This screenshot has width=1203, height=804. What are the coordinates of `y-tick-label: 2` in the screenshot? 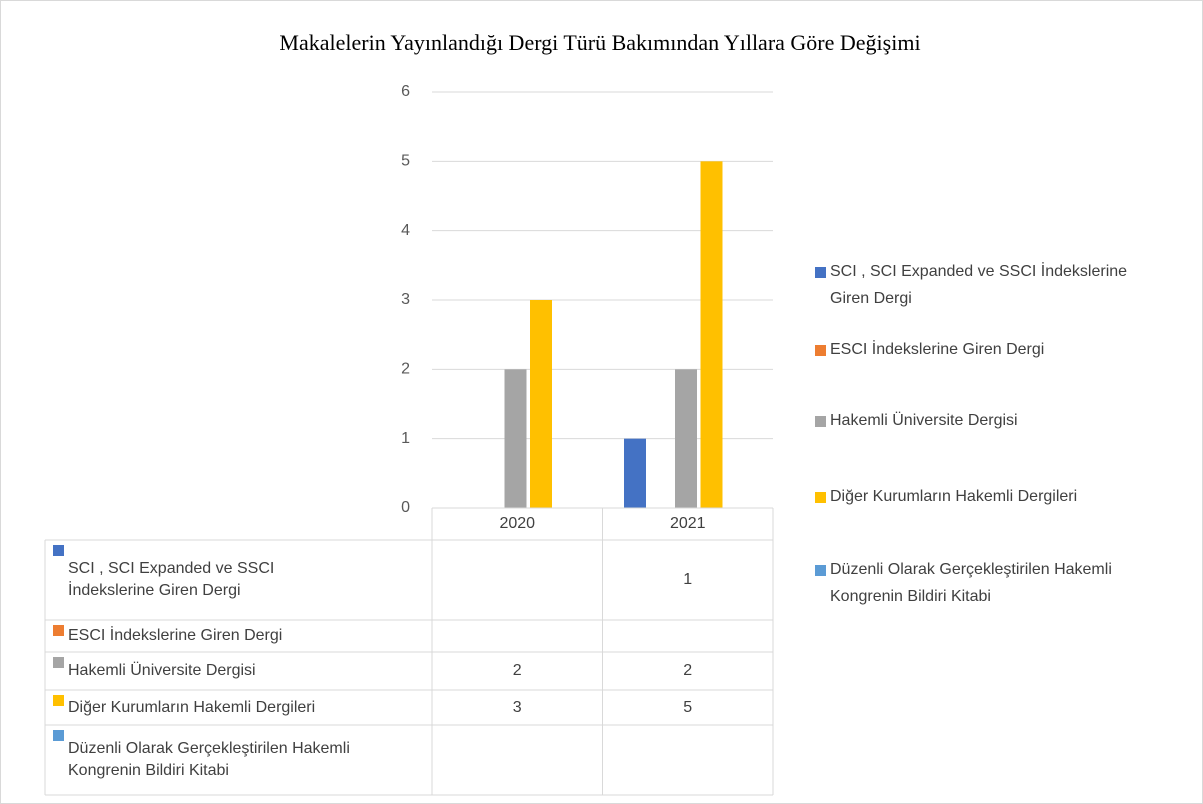 It's located at (405, 369).